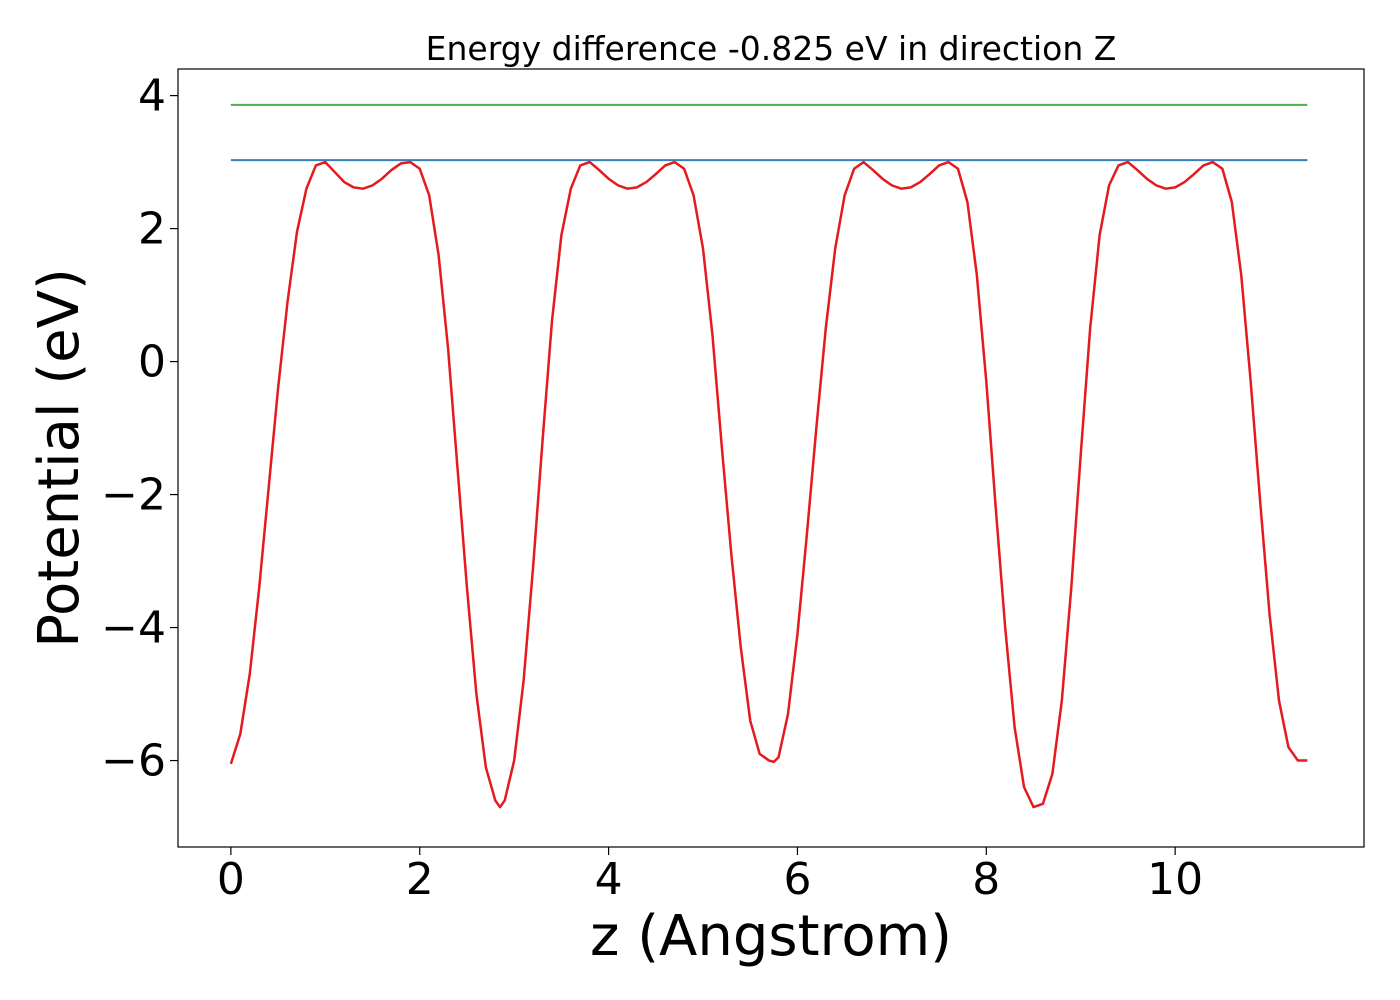  Describe the element at coordinates (609, 879) in the screenshot. I see `x-tick-label: 4` at that location.